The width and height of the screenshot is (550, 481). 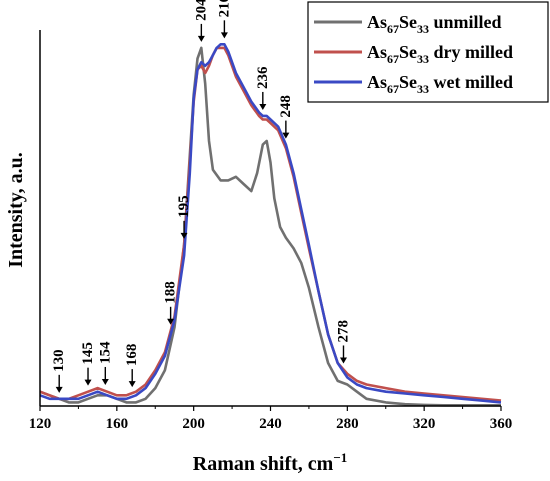 I want to click on x-tick-label: 160, so click(x=117, y=424).